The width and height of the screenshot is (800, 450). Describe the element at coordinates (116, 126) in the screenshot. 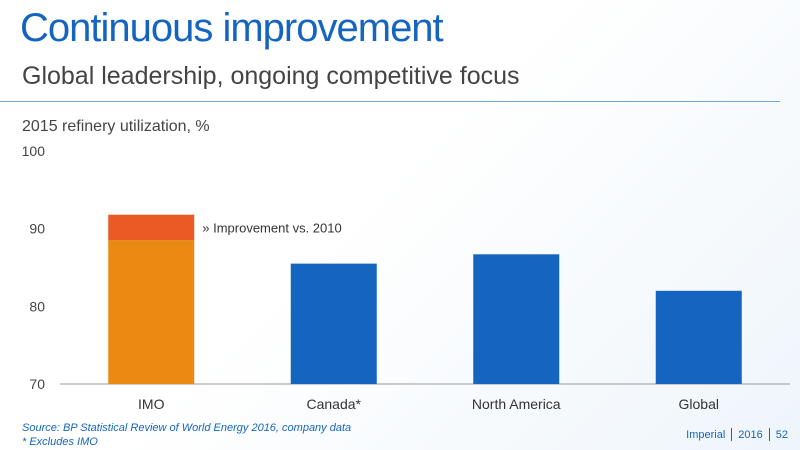

I see `chart-title: 2015 refinery utilization, %` at that location.